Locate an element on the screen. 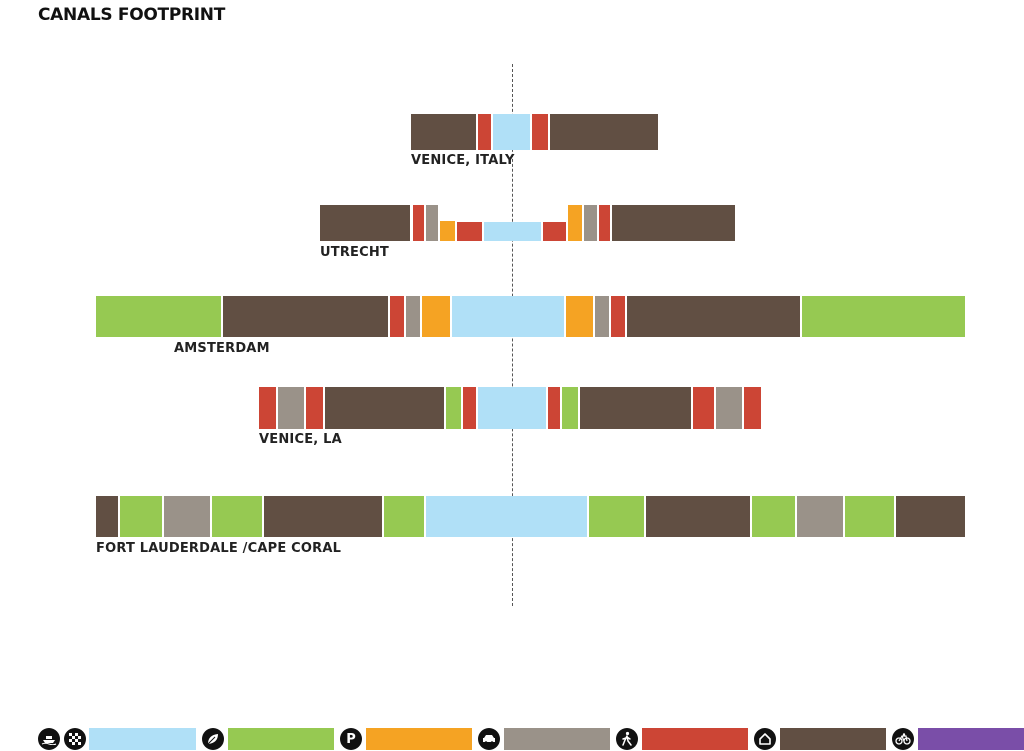 Image resolution: width=1024 pixels, height=751 pixels. row-label: FORT LAUDERDALE /CAPE CORAL is located at coordinates (219, 548).